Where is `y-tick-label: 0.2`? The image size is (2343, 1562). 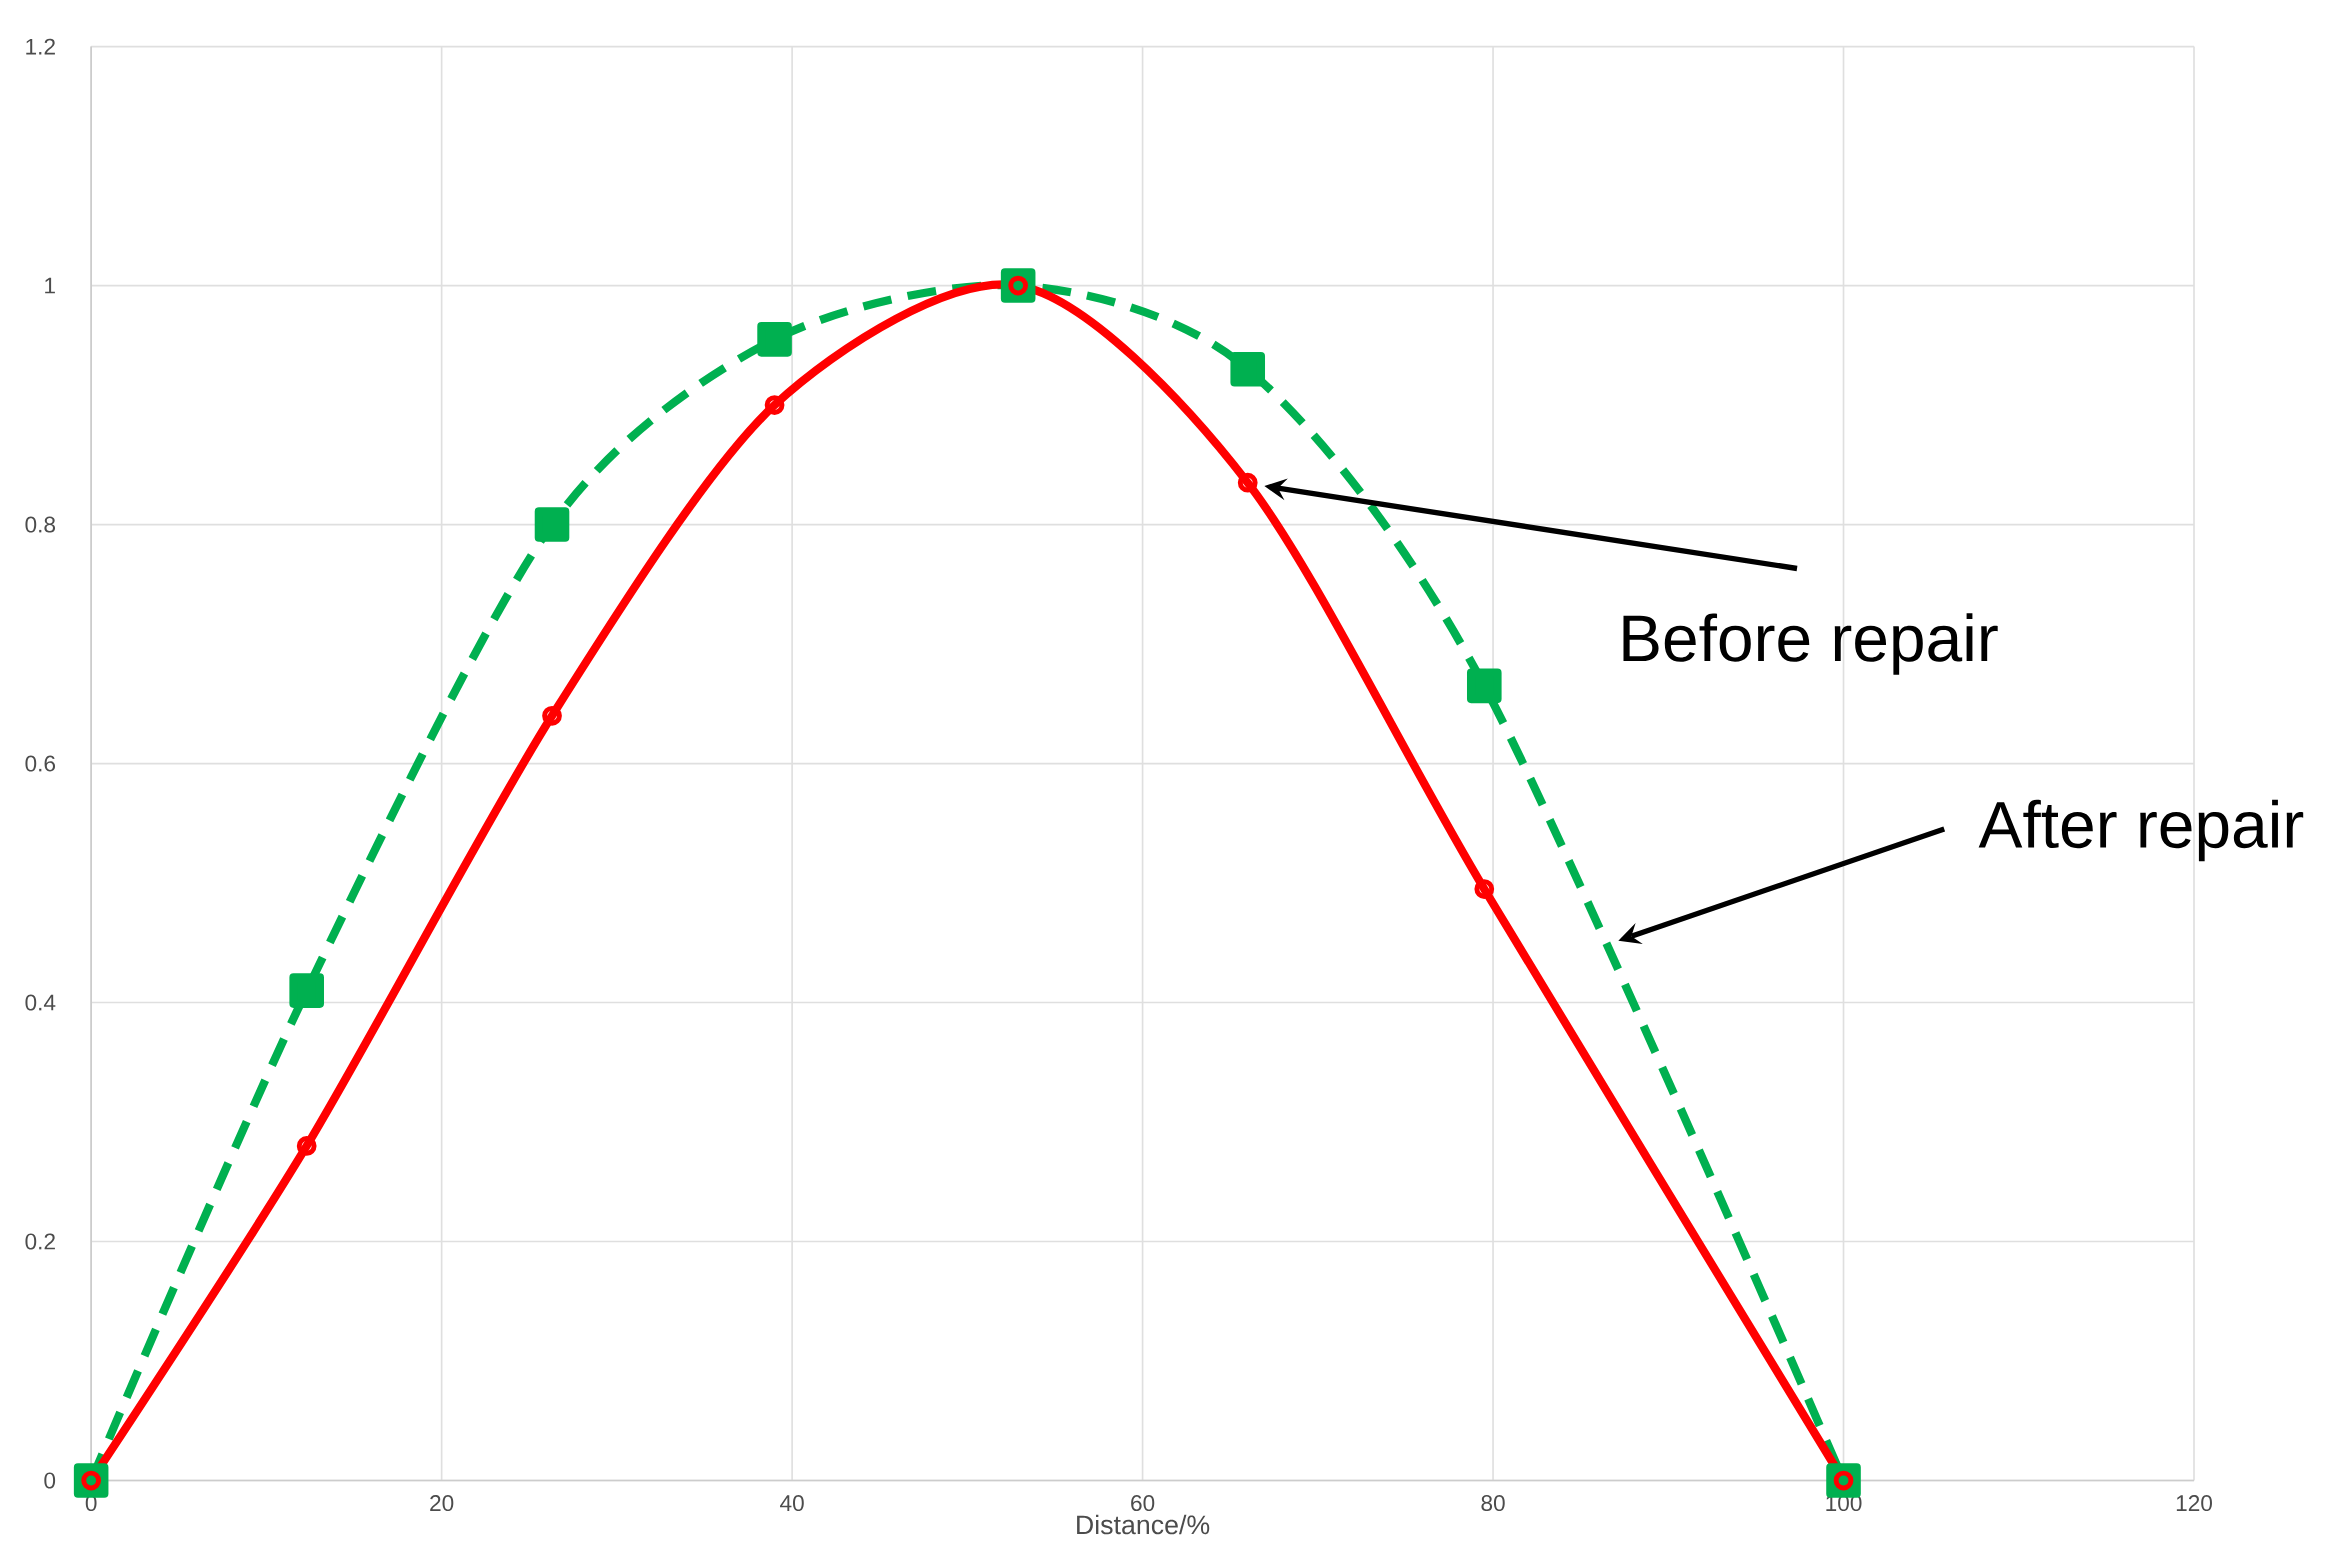
y-tick-label: 0.2 is located at coordinates (40, 1241).